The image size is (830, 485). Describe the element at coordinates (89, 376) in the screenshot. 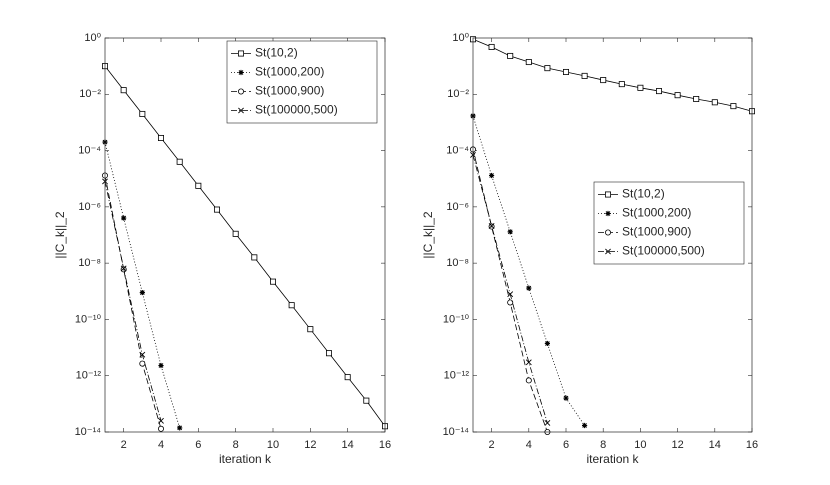

I see `y-tick-label: 10⁻¹²` at that location.